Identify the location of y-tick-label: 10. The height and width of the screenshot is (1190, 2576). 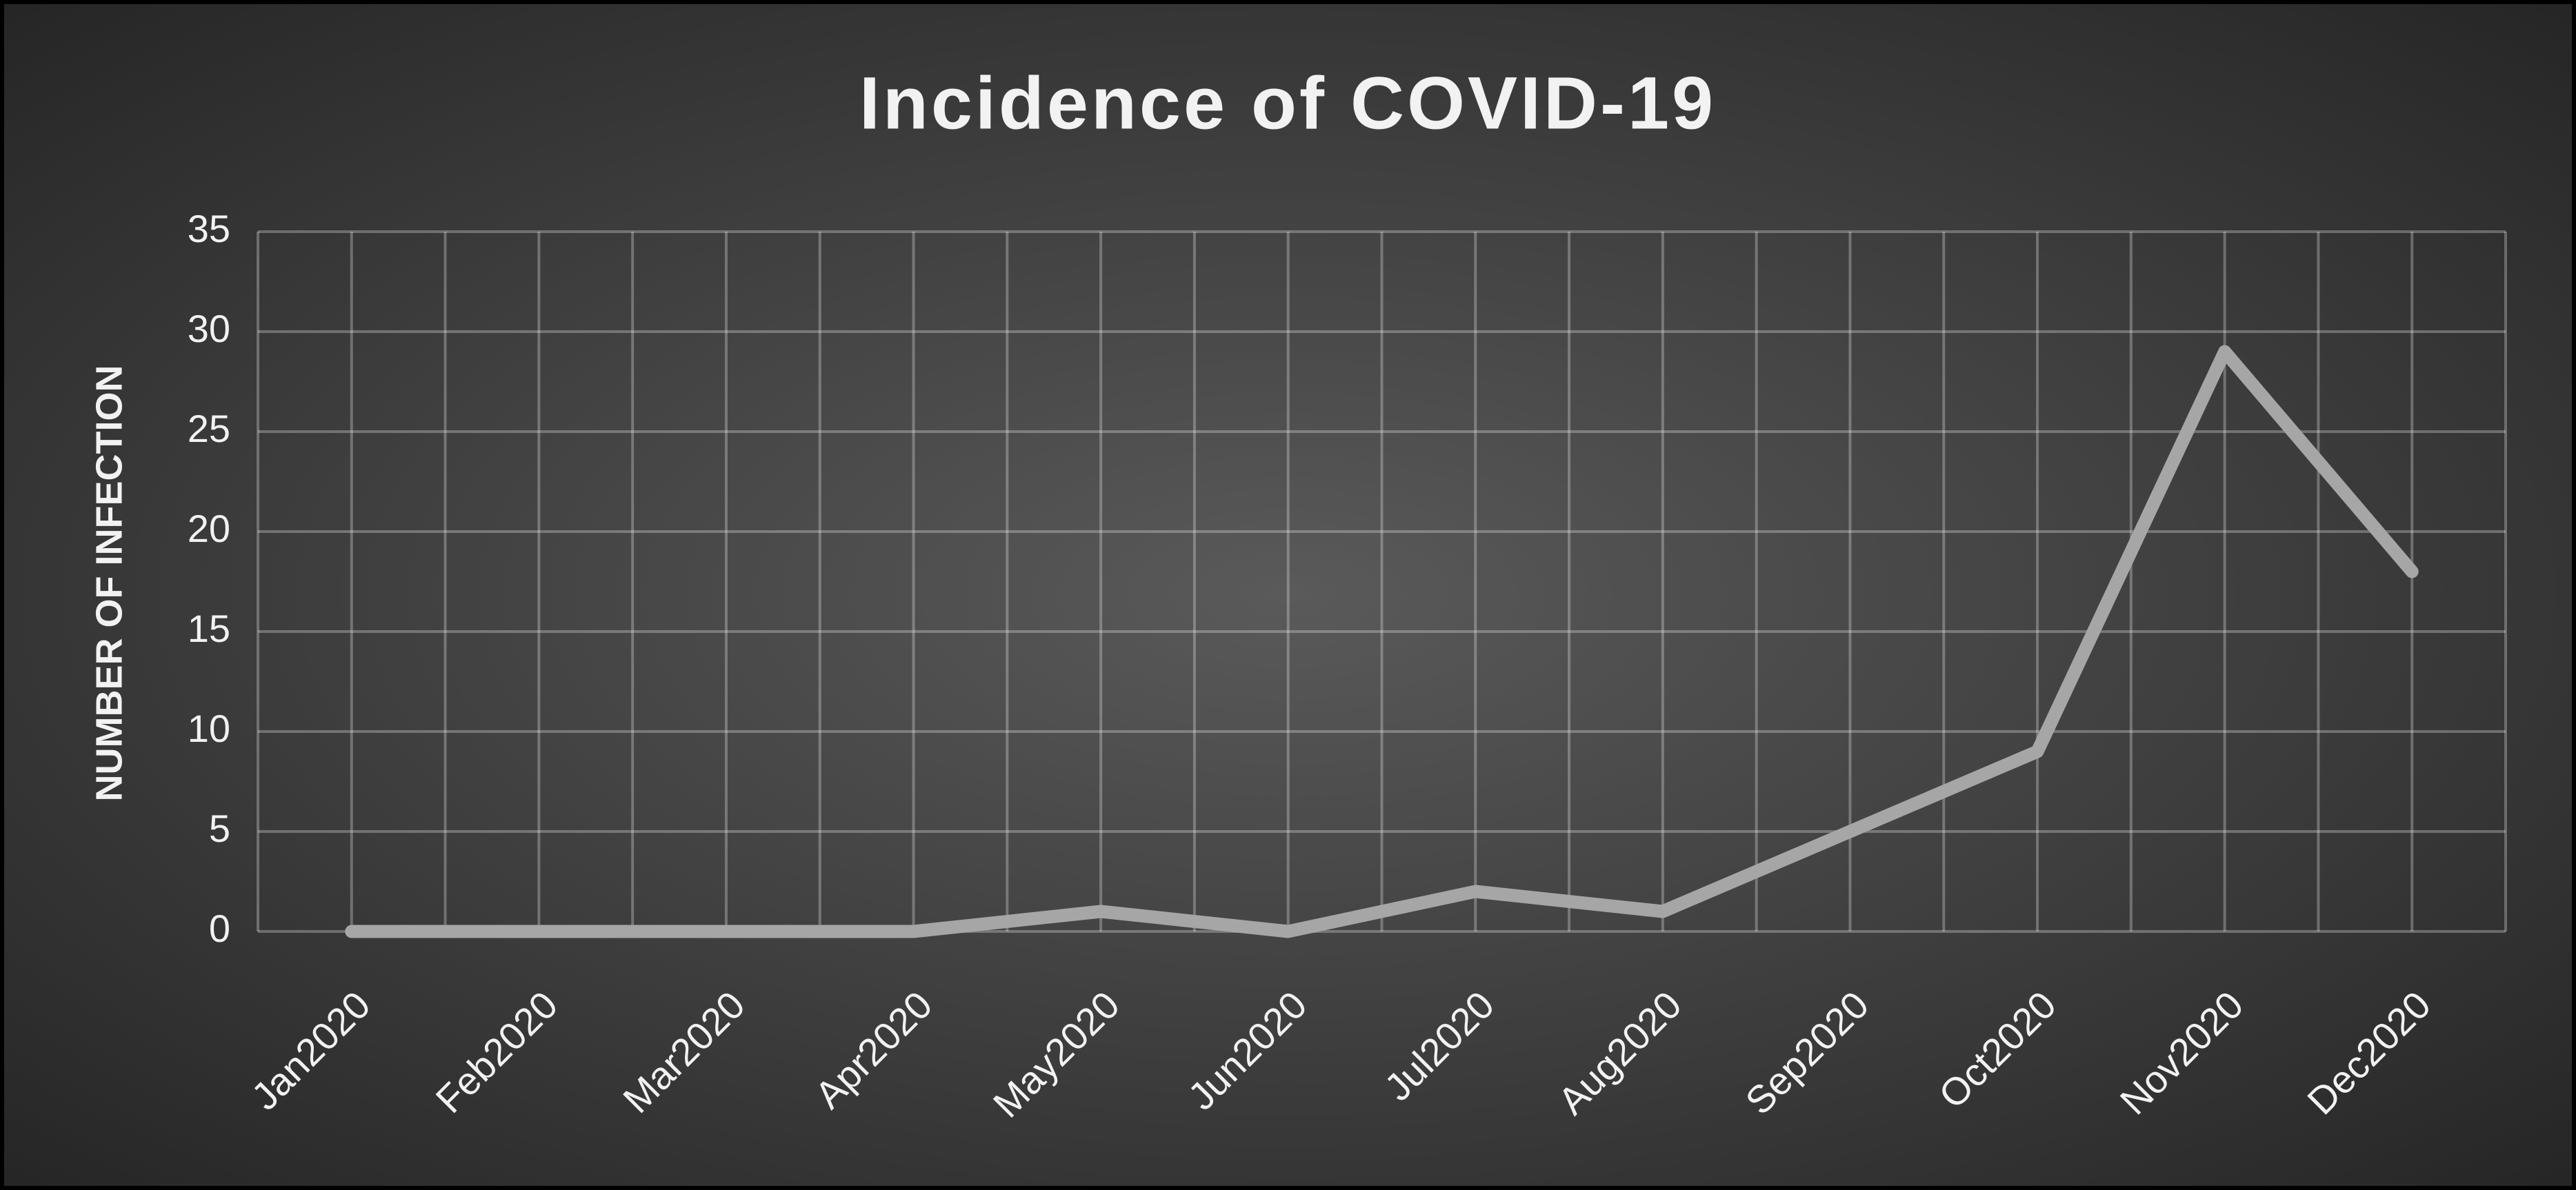
(209, 728).